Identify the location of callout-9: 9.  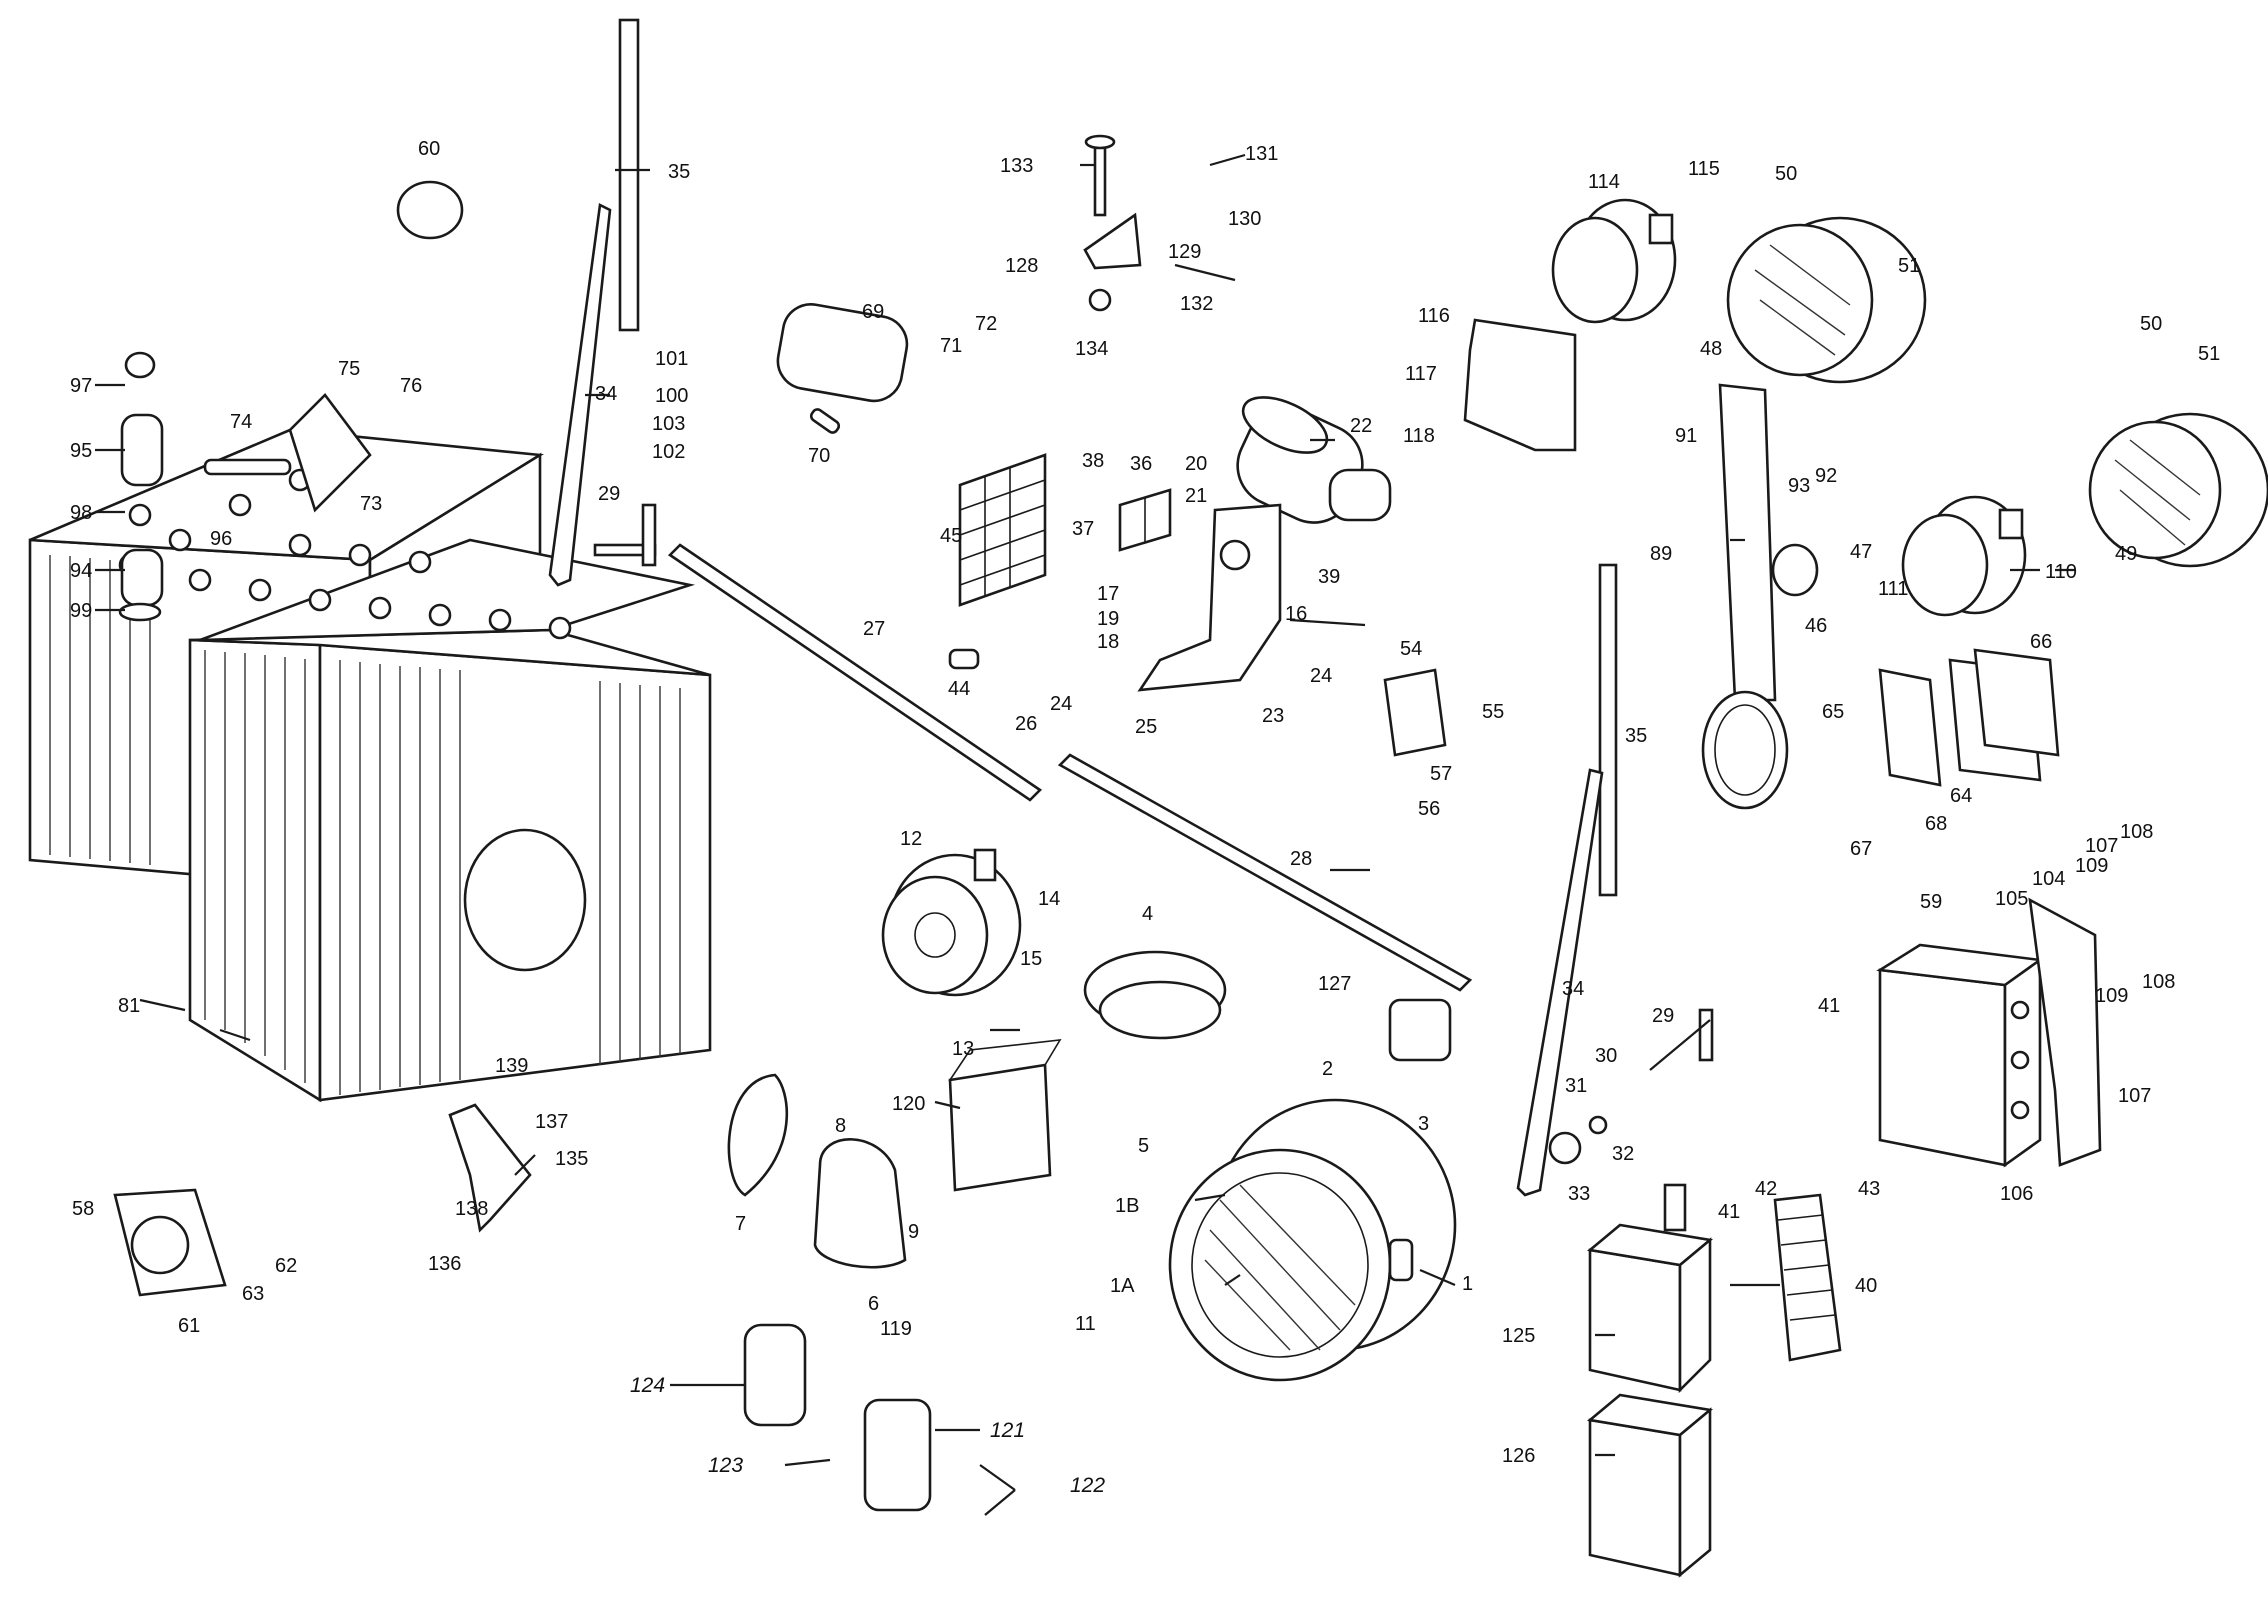
(913, 1232).